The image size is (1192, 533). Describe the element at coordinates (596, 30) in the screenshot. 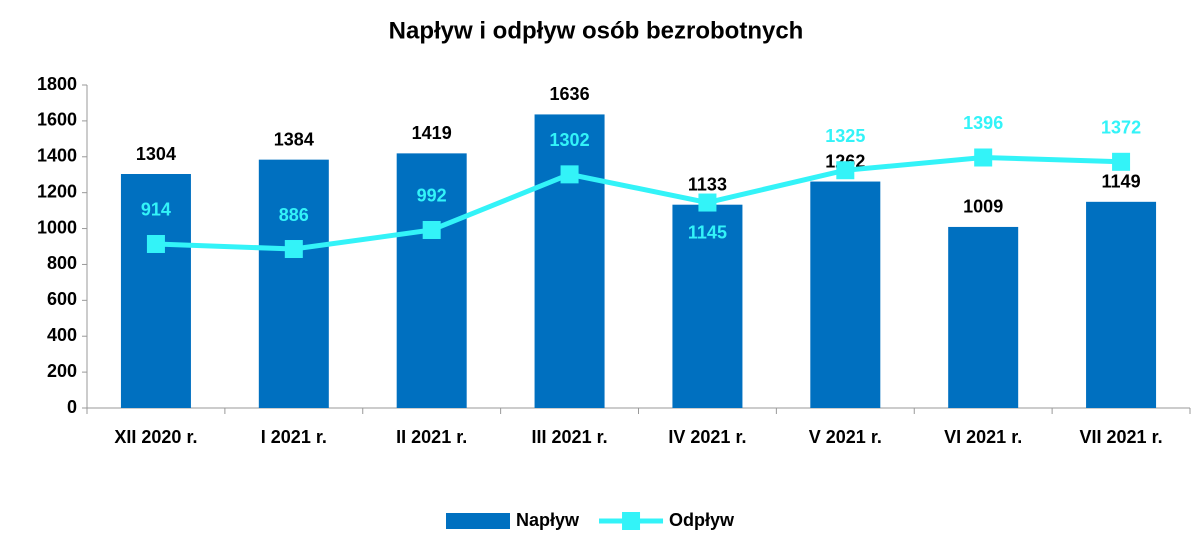

I see `chart-title: Napływ i odpływ osób bezrobotnych` at that location.